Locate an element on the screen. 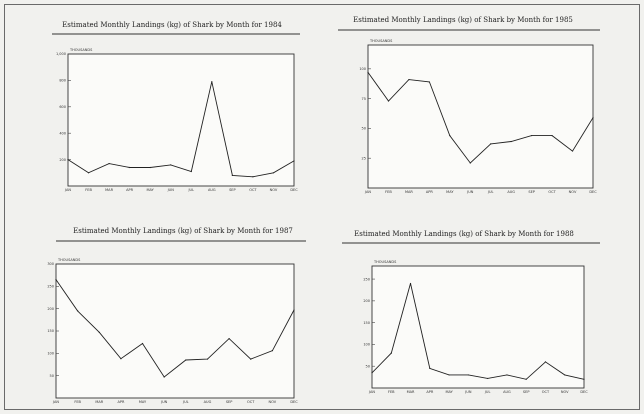 This screenshot has height=414, width=644. y-tick-label: 75 is located at coordinates (364, 99).